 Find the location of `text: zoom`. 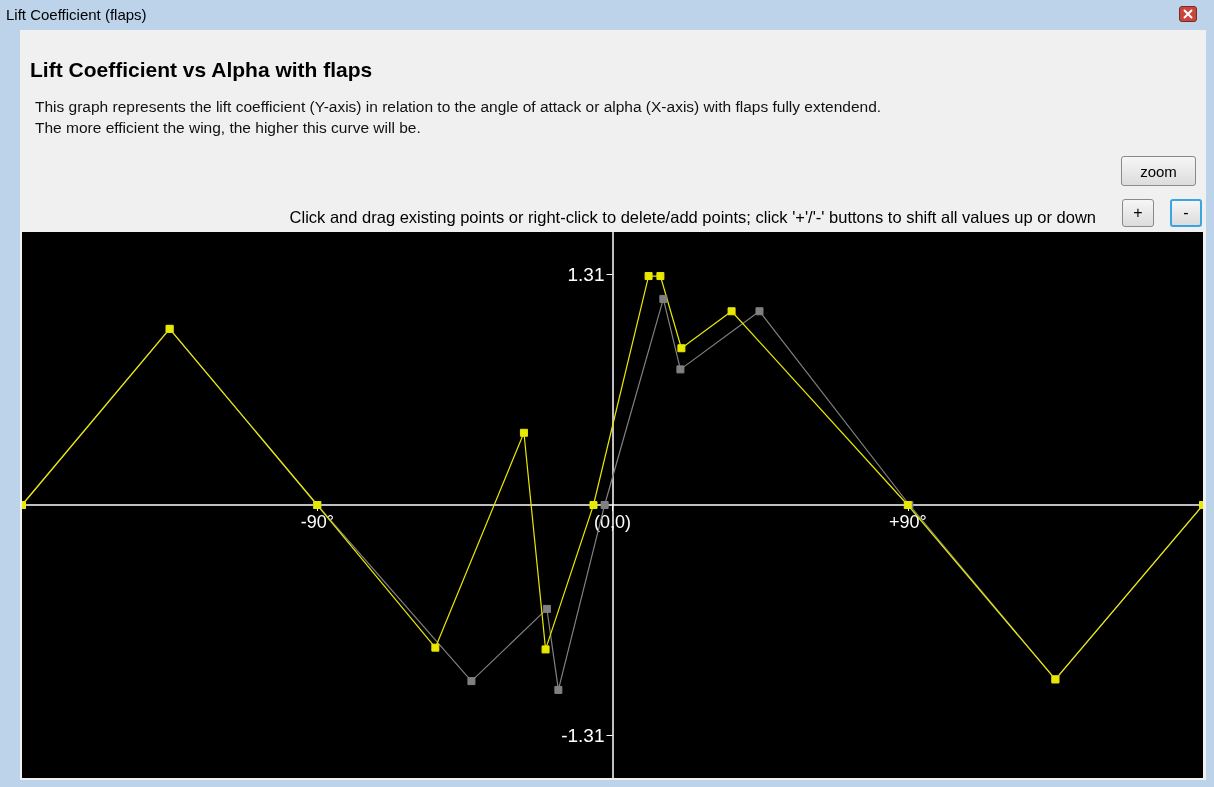

text: zoom is located at coordinates (1158, 171).